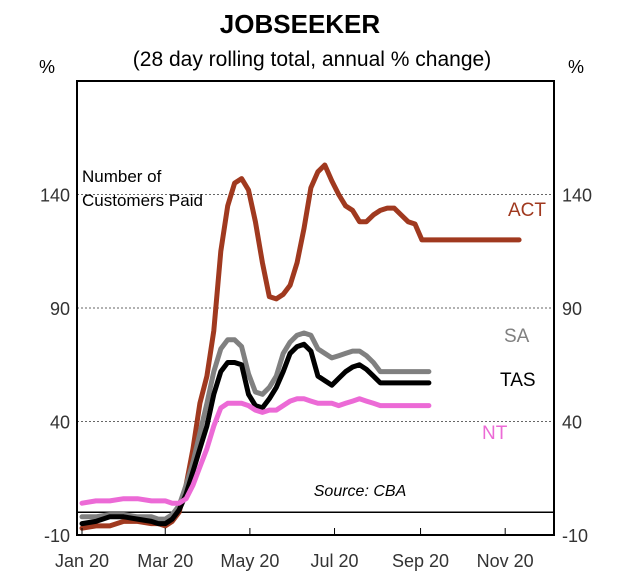 The width and height of the screenshot is (620, 578). Describe the element at coordinates (165, 561) in the screenshot. I see `x-tick-label: Mar 20` at that location.